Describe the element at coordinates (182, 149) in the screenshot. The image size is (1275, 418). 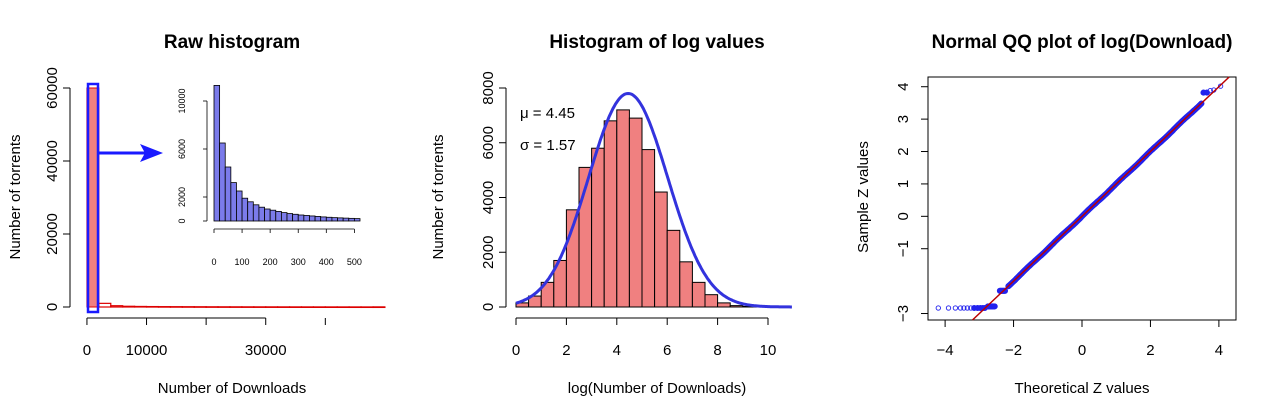
I see `inset-y-tick-label: 6000` at that location.